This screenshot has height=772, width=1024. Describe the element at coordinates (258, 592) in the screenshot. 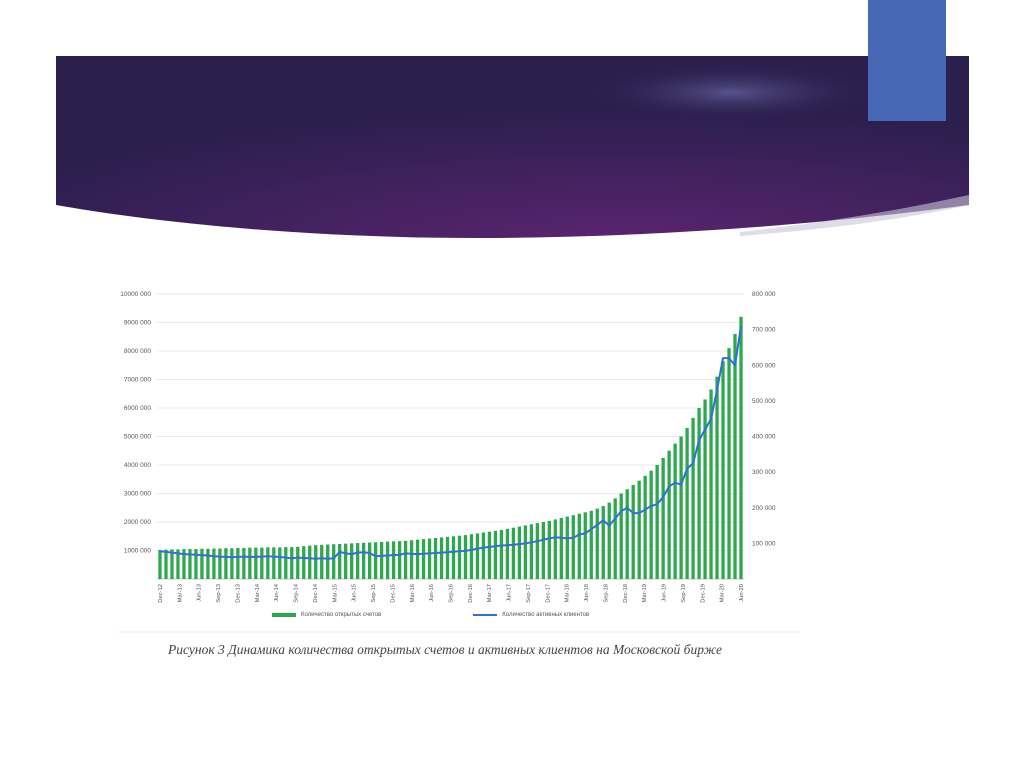

I see `x-tick-label: Mar-14` at that location.